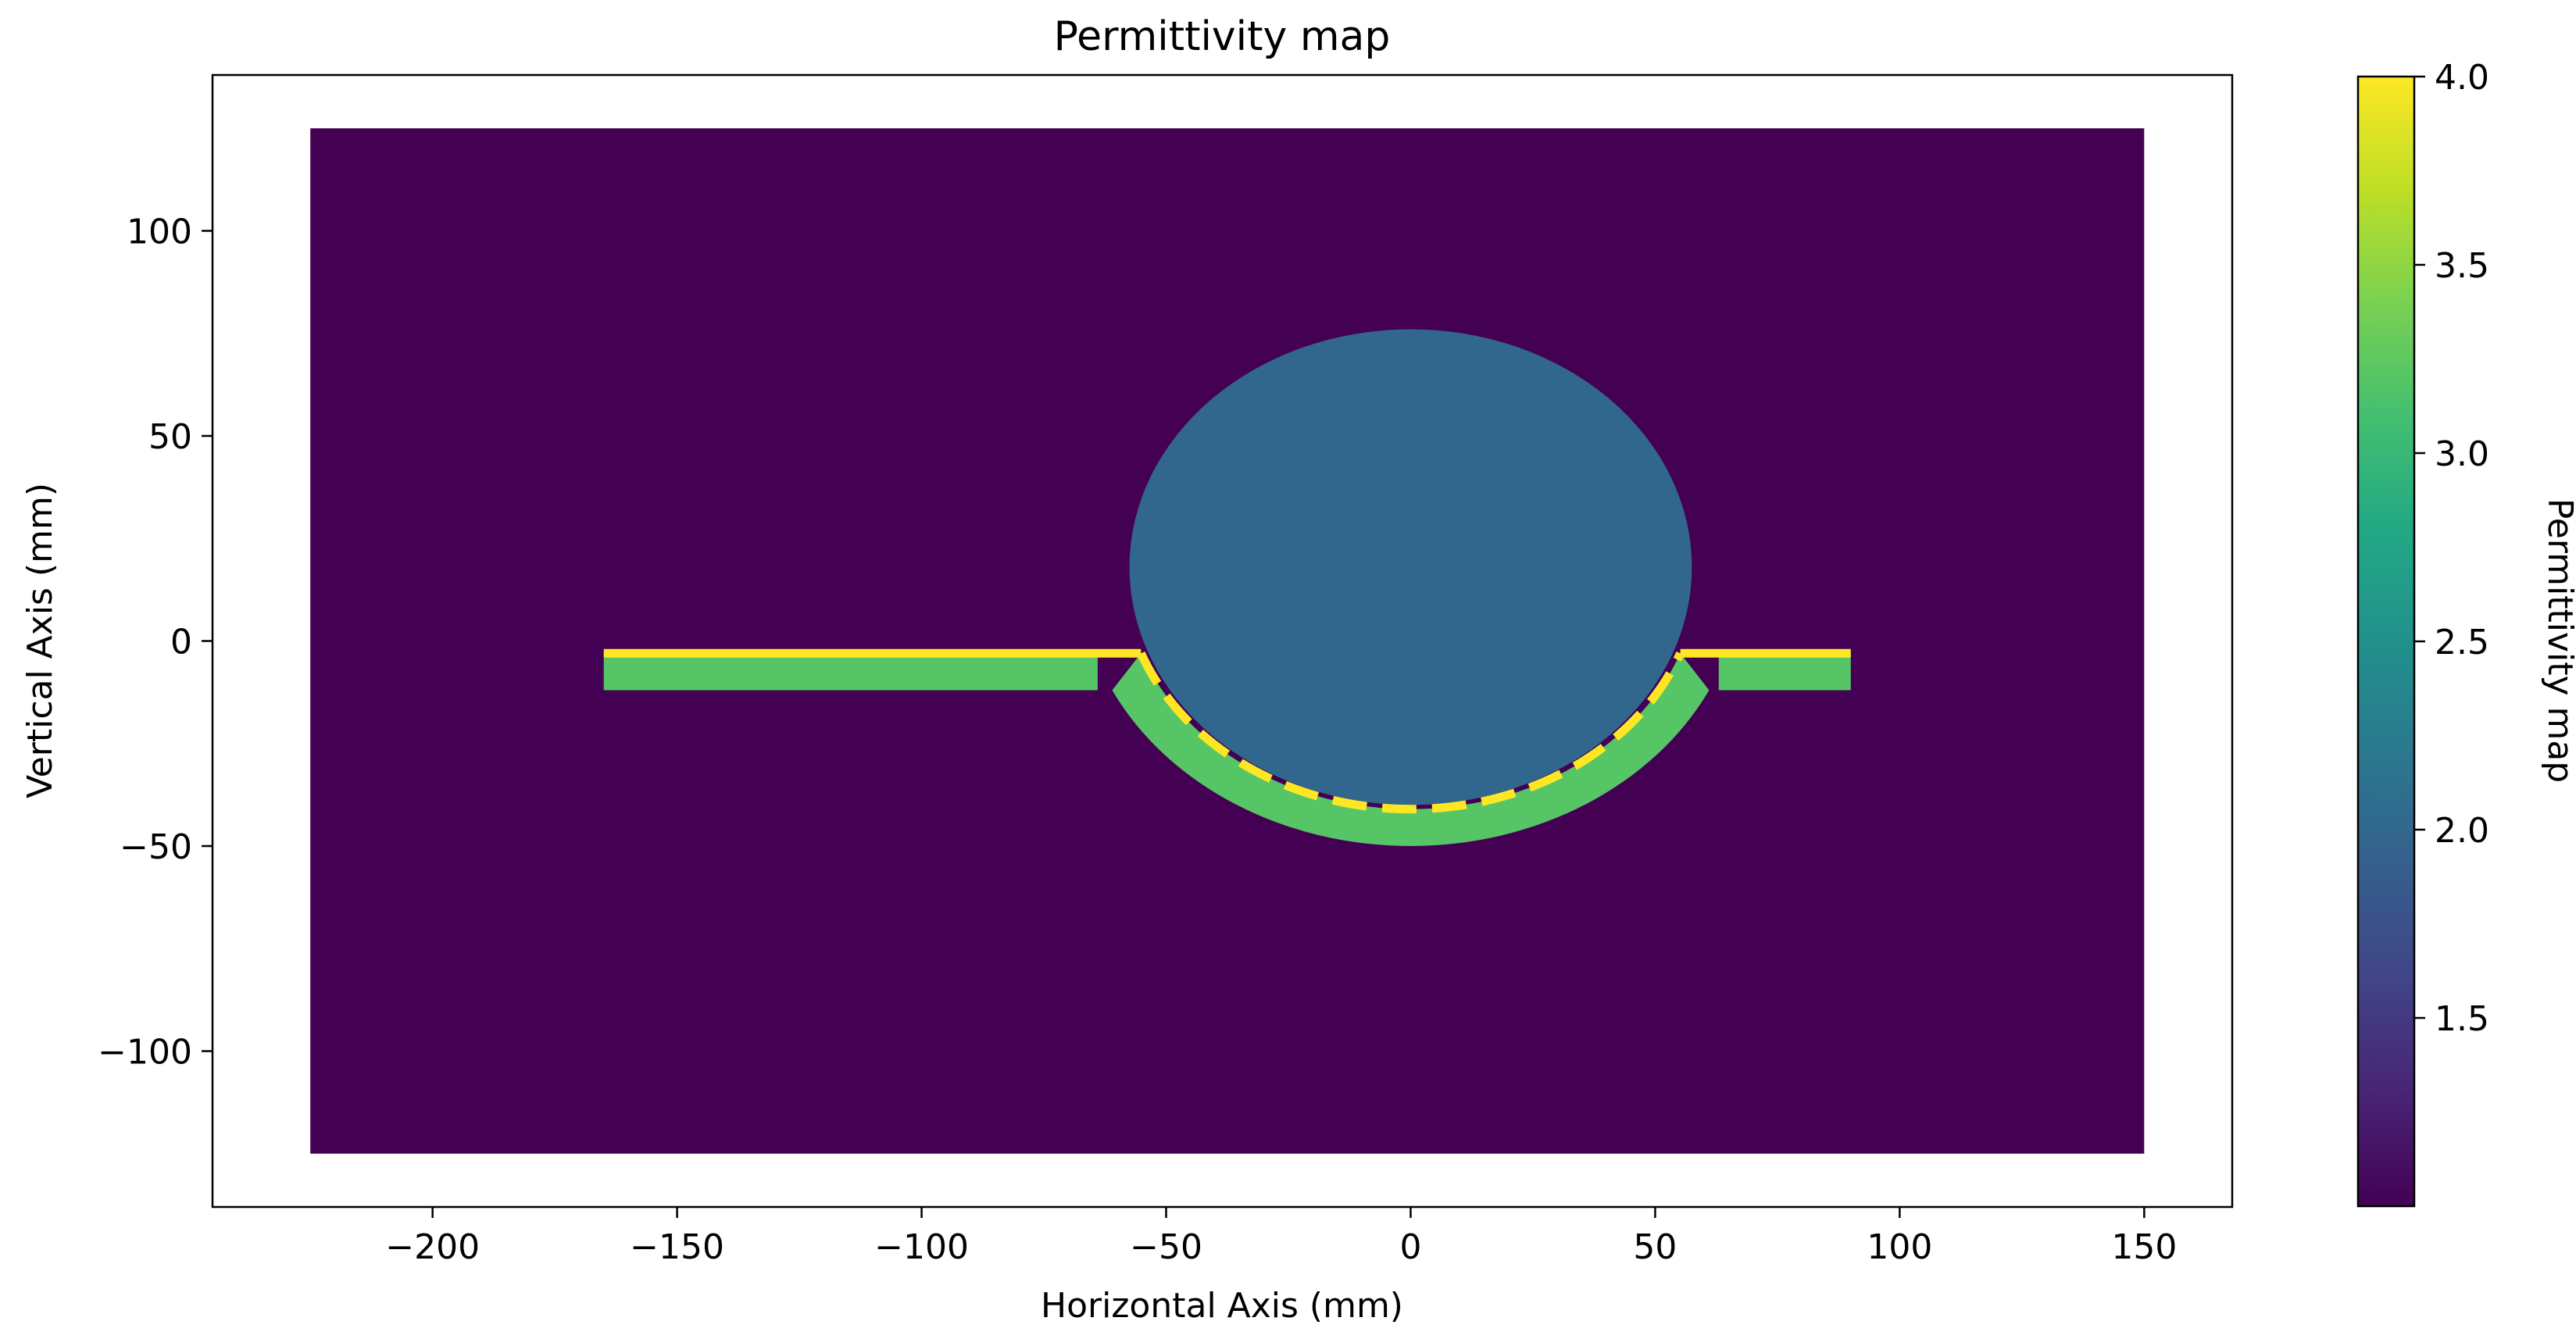 This screenshot has width=2576, height=1339. What do you see at coordinates (156, 642) in the screenshot?
I see `y-axis-ticks: 100 50 0 −50 −100` at bounding box center [156, 642].